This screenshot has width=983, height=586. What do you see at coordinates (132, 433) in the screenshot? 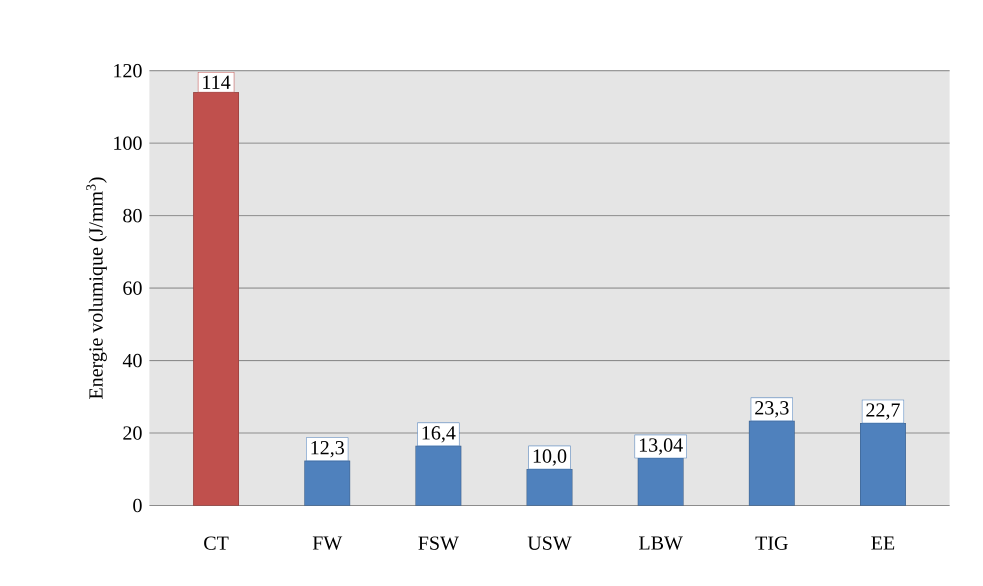
I see `y-tick-label: 20` at bounding box center [132, 433].